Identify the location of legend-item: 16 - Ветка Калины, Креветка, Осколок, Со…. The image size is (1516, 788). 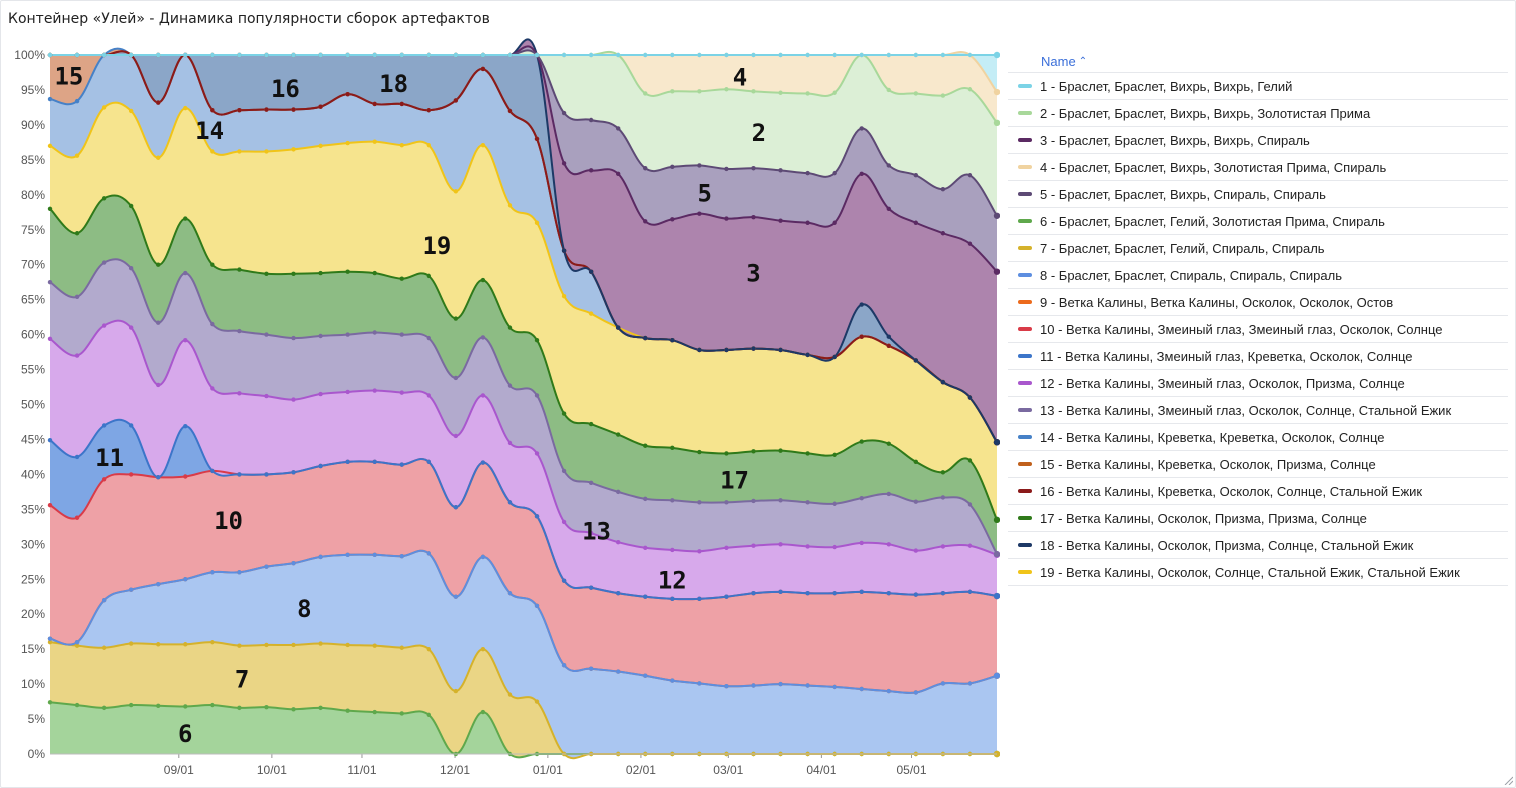
(1258, 491).